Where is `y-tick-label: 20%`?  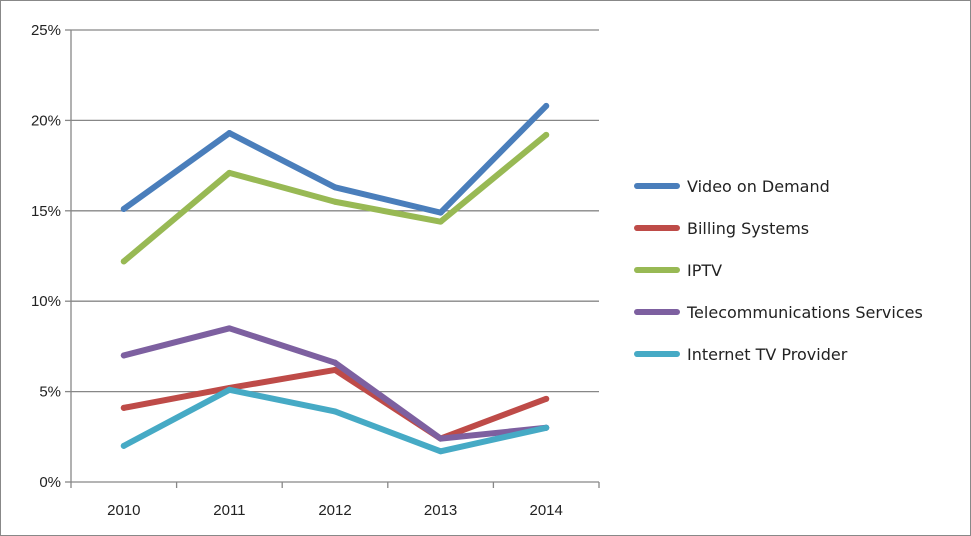 y-tick-label: 20% is located at coordinates (46, 120).